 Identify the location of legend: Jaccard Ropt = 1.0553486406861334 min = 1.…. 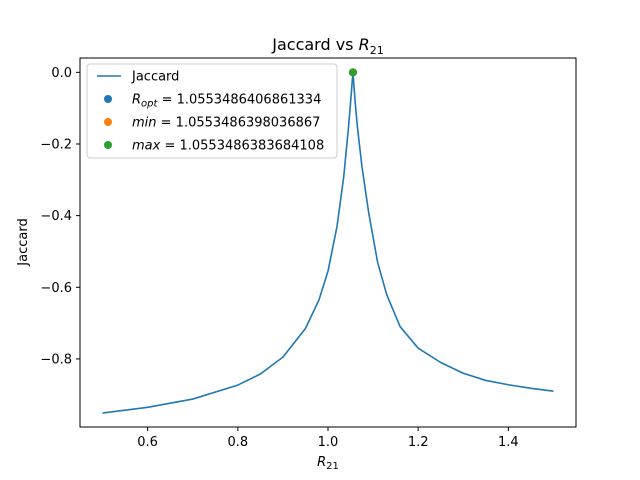
(212, 111).